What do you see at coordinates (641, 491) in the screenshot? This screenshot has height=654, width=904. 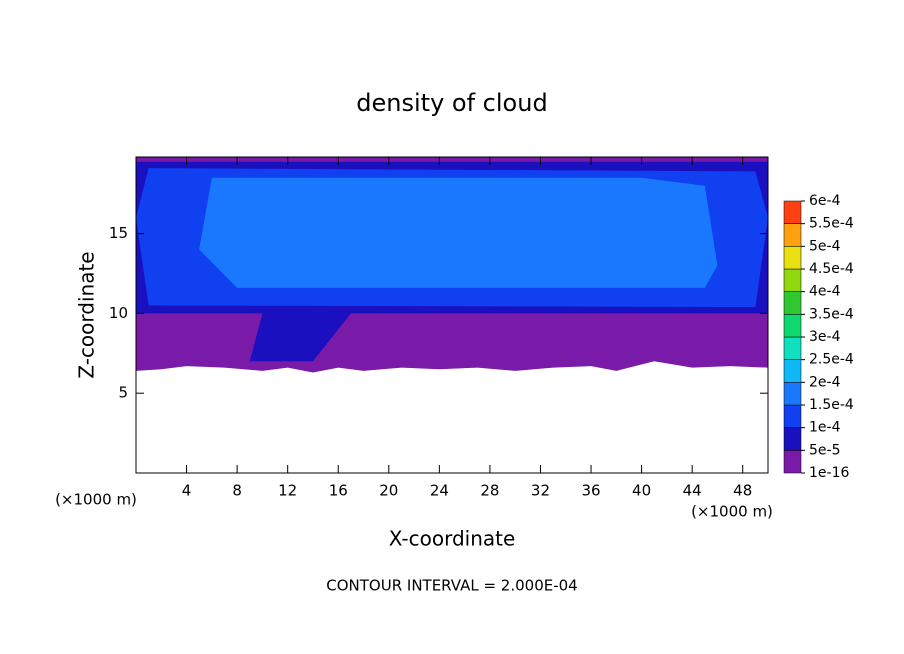 I see `x-tick-label: 40` at bounding box center [641, 491].